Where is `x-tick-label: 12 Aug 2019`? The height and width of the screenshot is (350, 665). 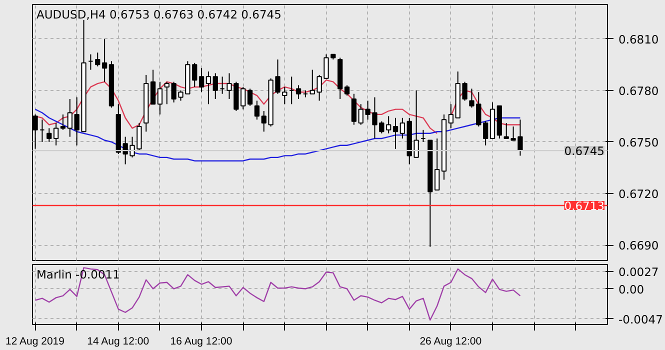
x-tick-label: 12 Aug 2019 is located at coordinates (35, 342).